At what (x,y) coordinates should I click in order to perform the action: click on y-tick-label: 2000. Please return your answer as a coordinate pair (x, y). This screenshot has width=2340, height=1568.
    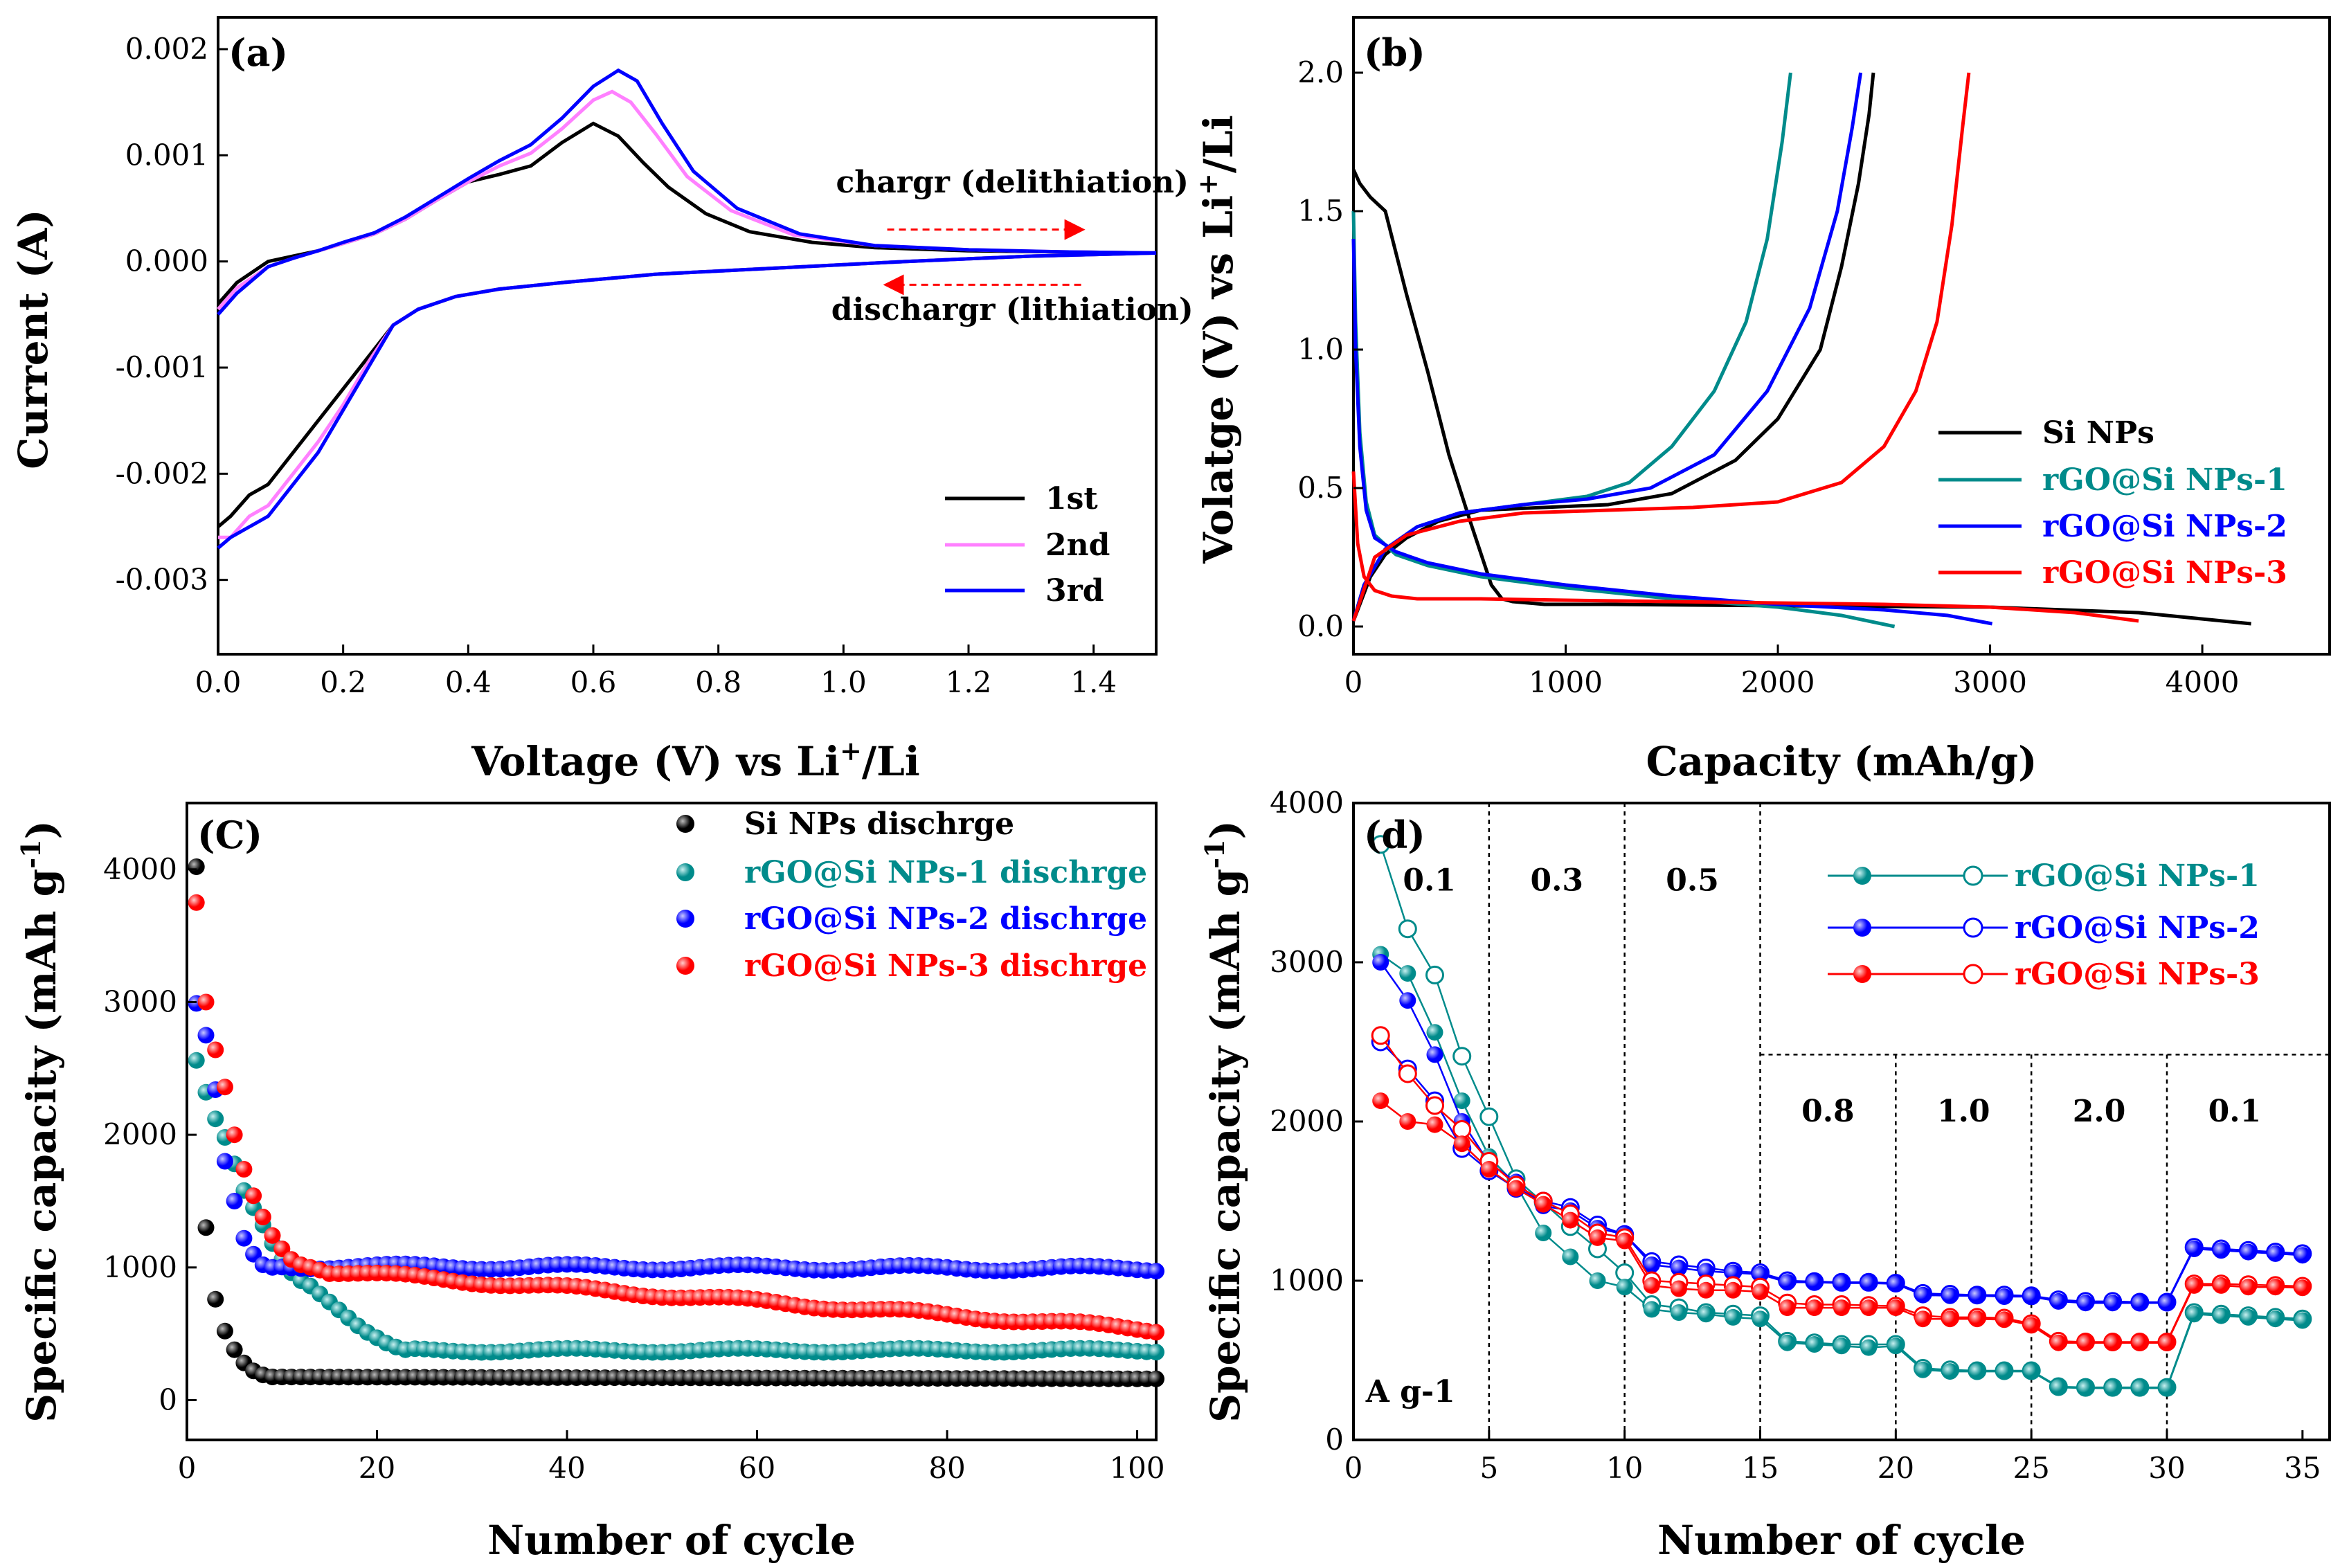
    Looking at the image, I should click on (140, 1134).